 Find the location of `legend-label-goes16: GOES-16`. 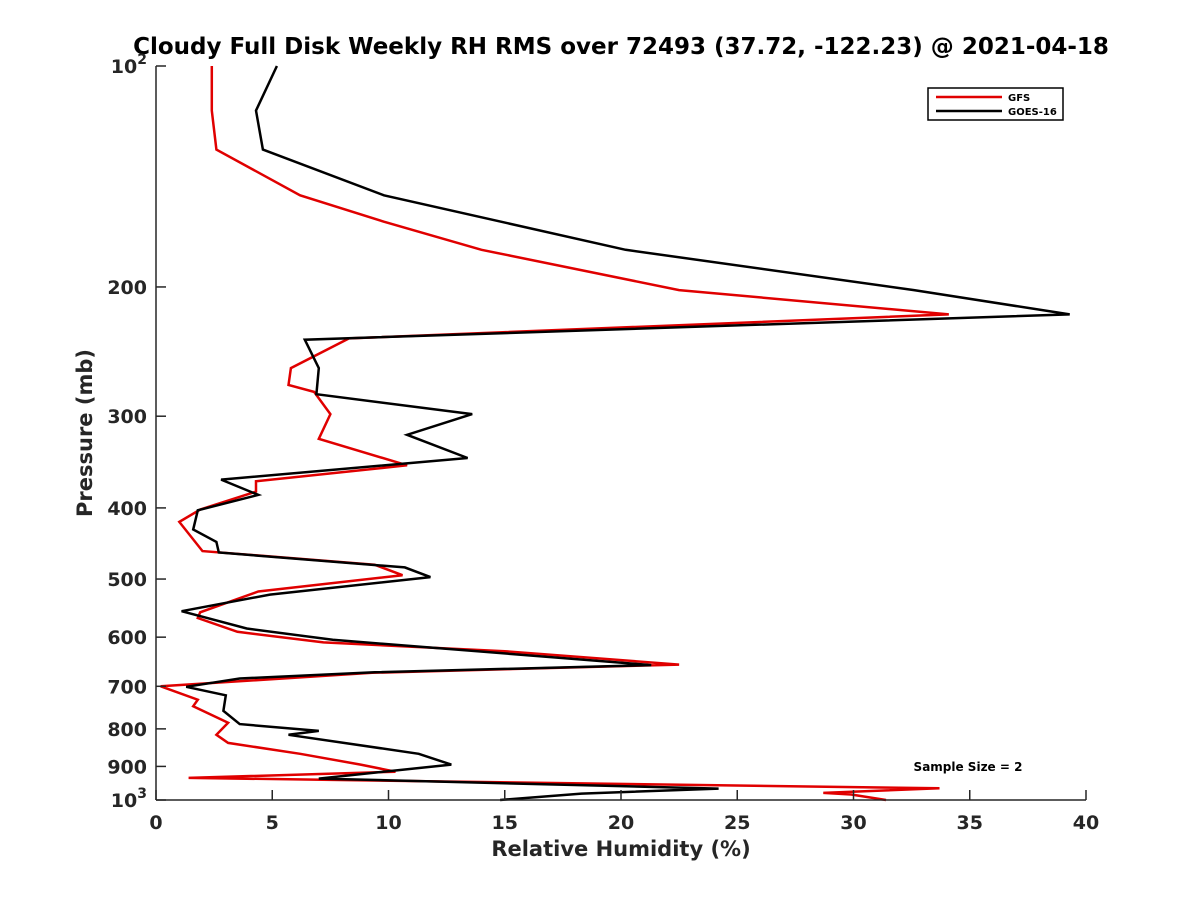

legend-label-goes16: GOES-16 is located at coordinates (1032, 112).